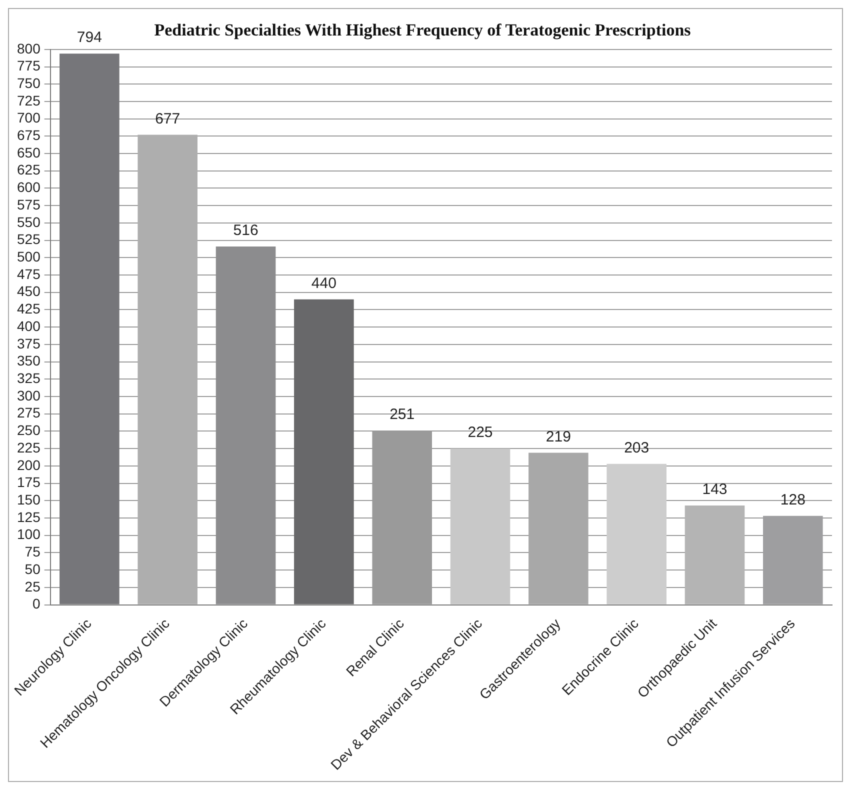 The height and width of the screenshot is (792, 853). Describe the element at coordinates (167, 119) in the screenshot. I see `data-label: 677` at that location.